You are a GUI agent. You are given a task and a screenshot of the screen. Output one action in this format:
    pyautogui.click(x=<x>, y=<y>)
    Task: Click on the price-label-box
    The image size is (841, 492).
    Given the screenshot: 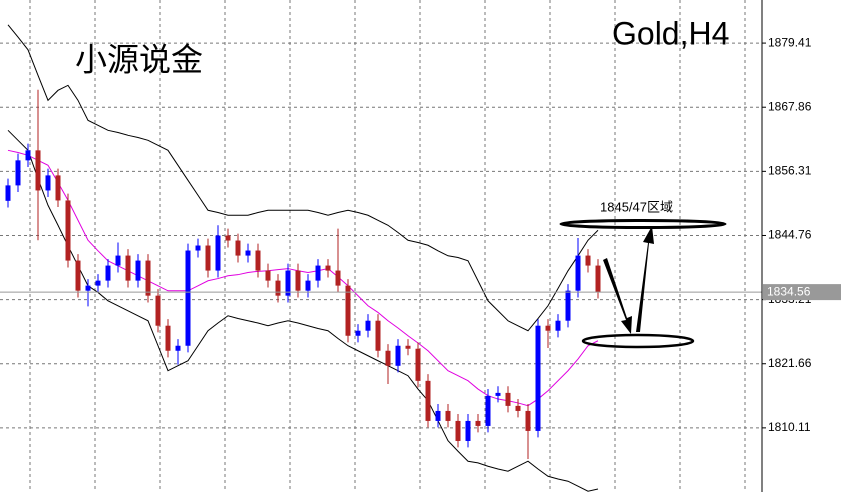 What is the action you would take?
    pyautogui.click(x=802, y=292)
    